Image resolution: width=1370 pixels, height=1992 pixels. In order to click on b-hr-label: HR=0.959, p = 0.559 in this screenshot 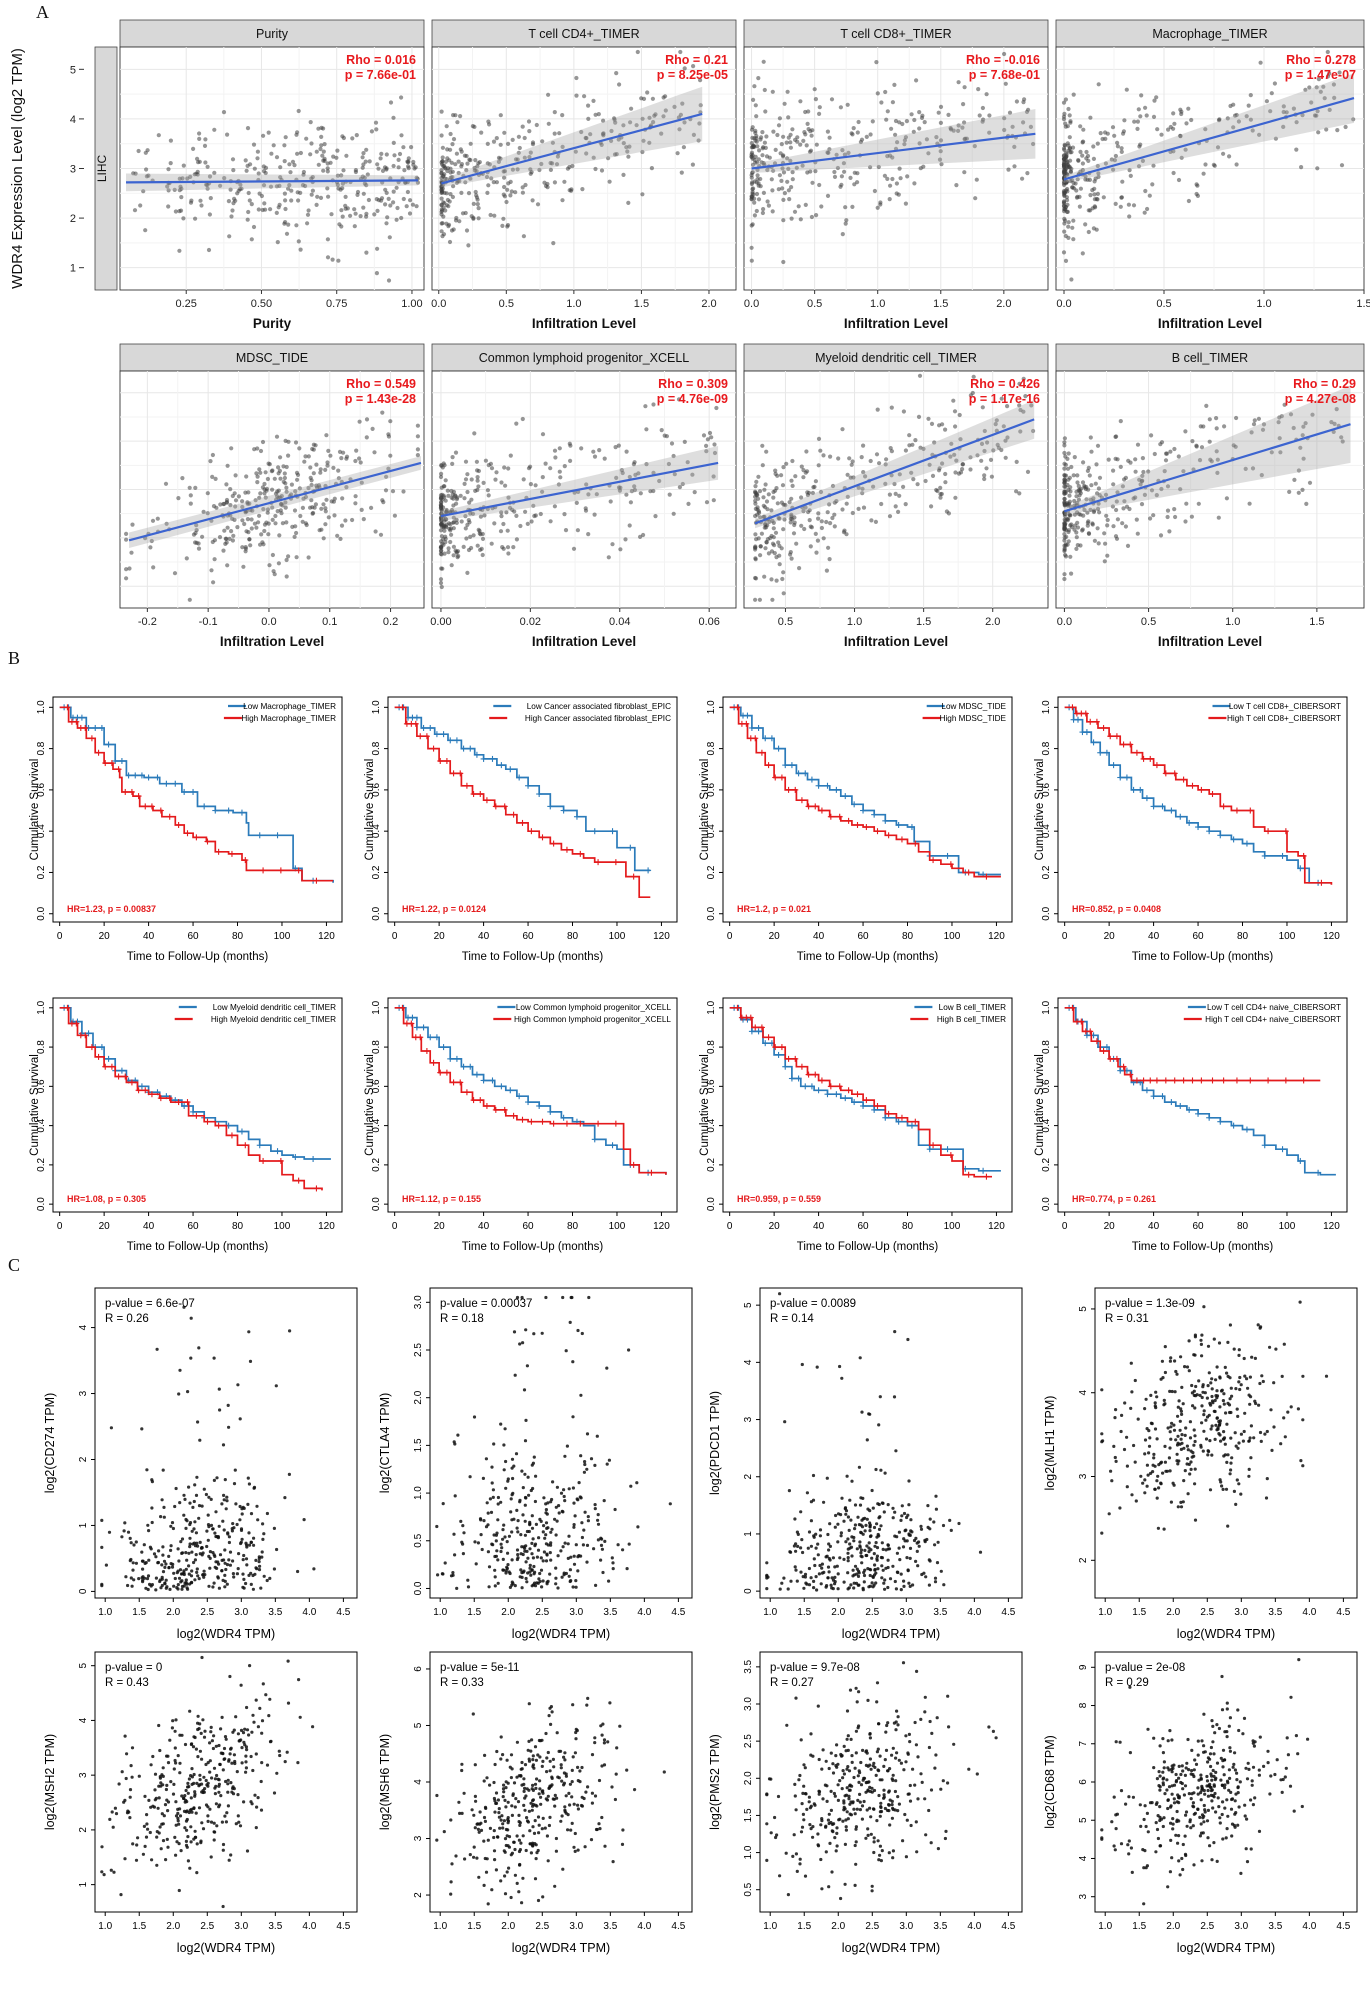, I will do `click(779, 1199)`.